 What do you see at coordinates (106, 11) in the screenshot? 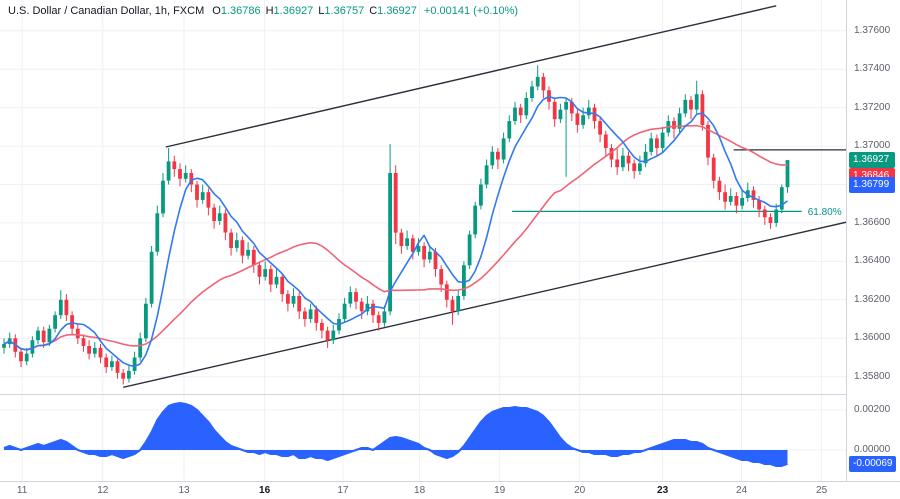
I see `symbol-title: U.S. Dollar / Canadian Dollar, 1h, FXCM` at bounding box center [106, 11].